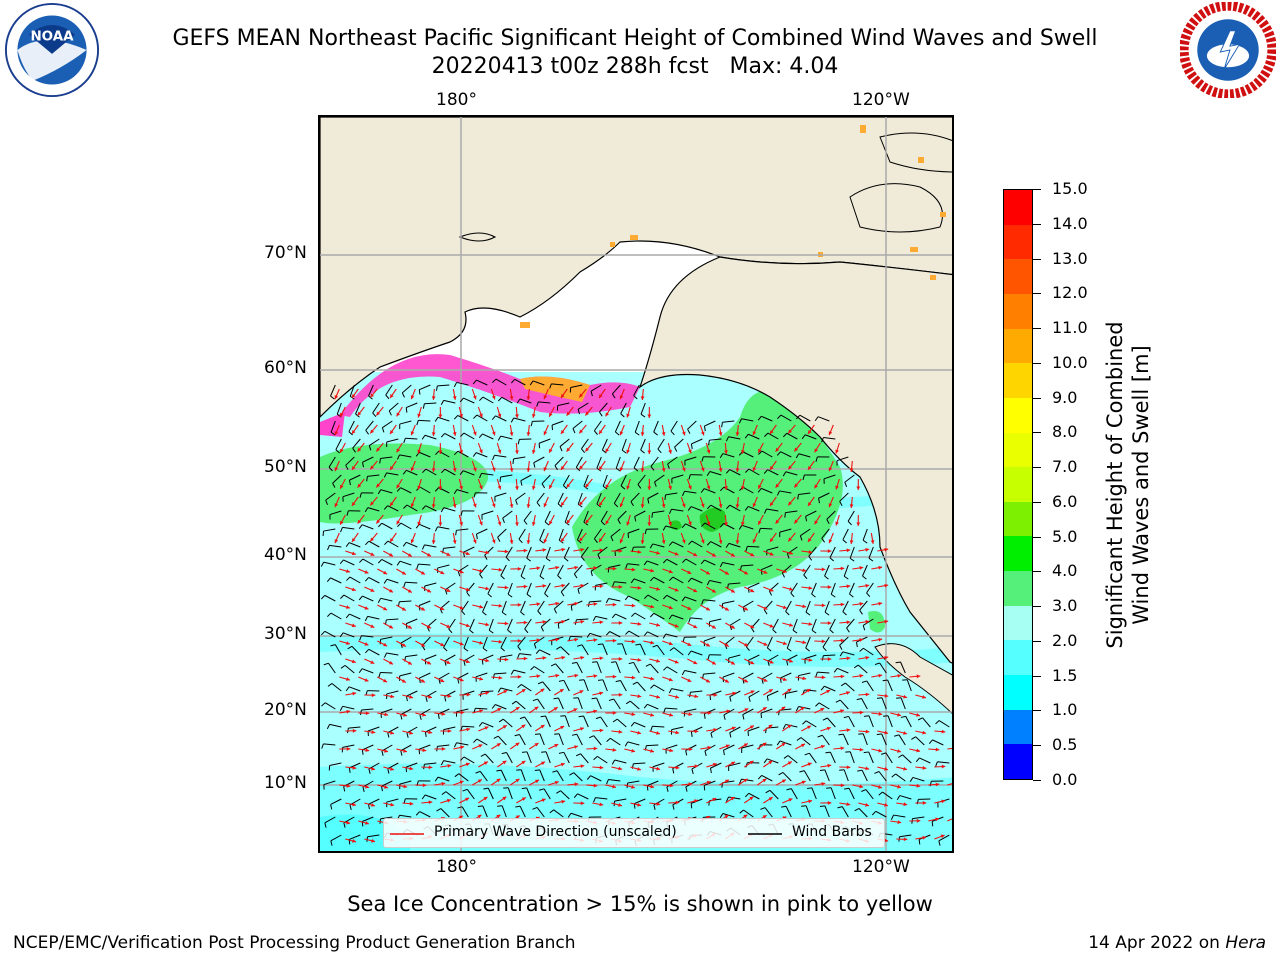  Describe the element at coordinates (881, 100) in the screenshot. I see `lon-label-top-120w: 120°W` at that location.